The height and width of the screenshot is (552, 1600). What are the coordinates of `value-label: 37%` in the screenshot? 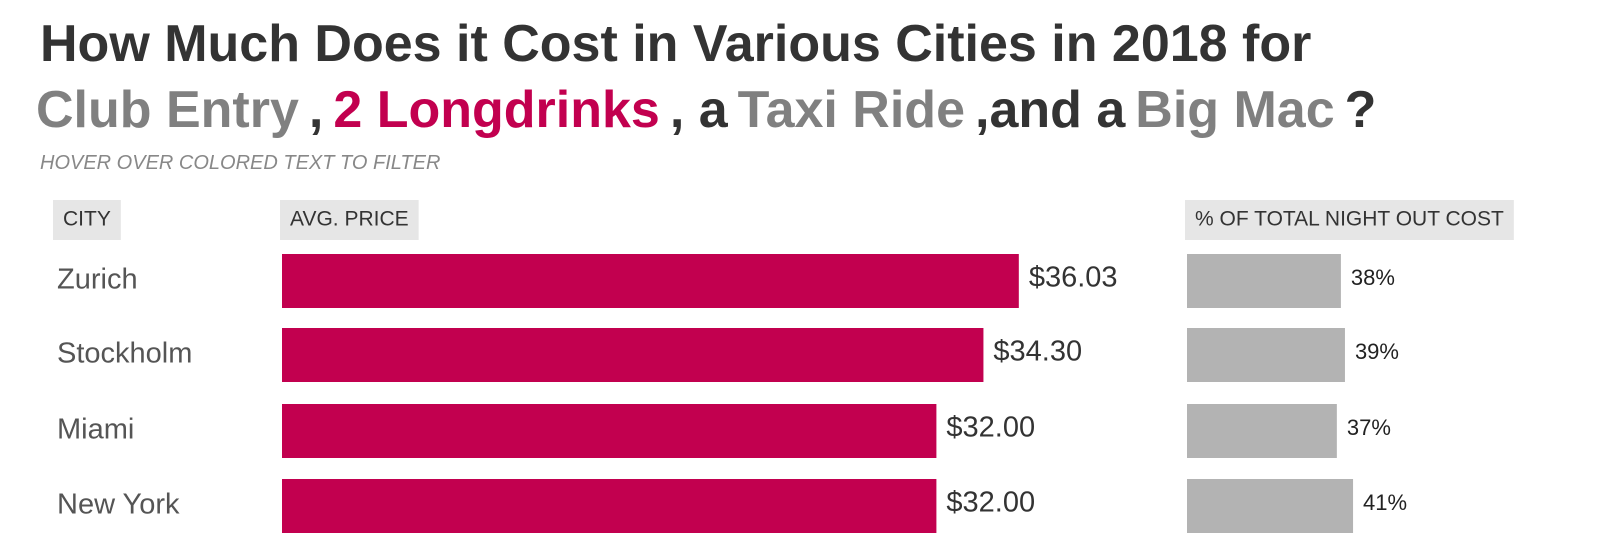 It's located at (1369, 427).